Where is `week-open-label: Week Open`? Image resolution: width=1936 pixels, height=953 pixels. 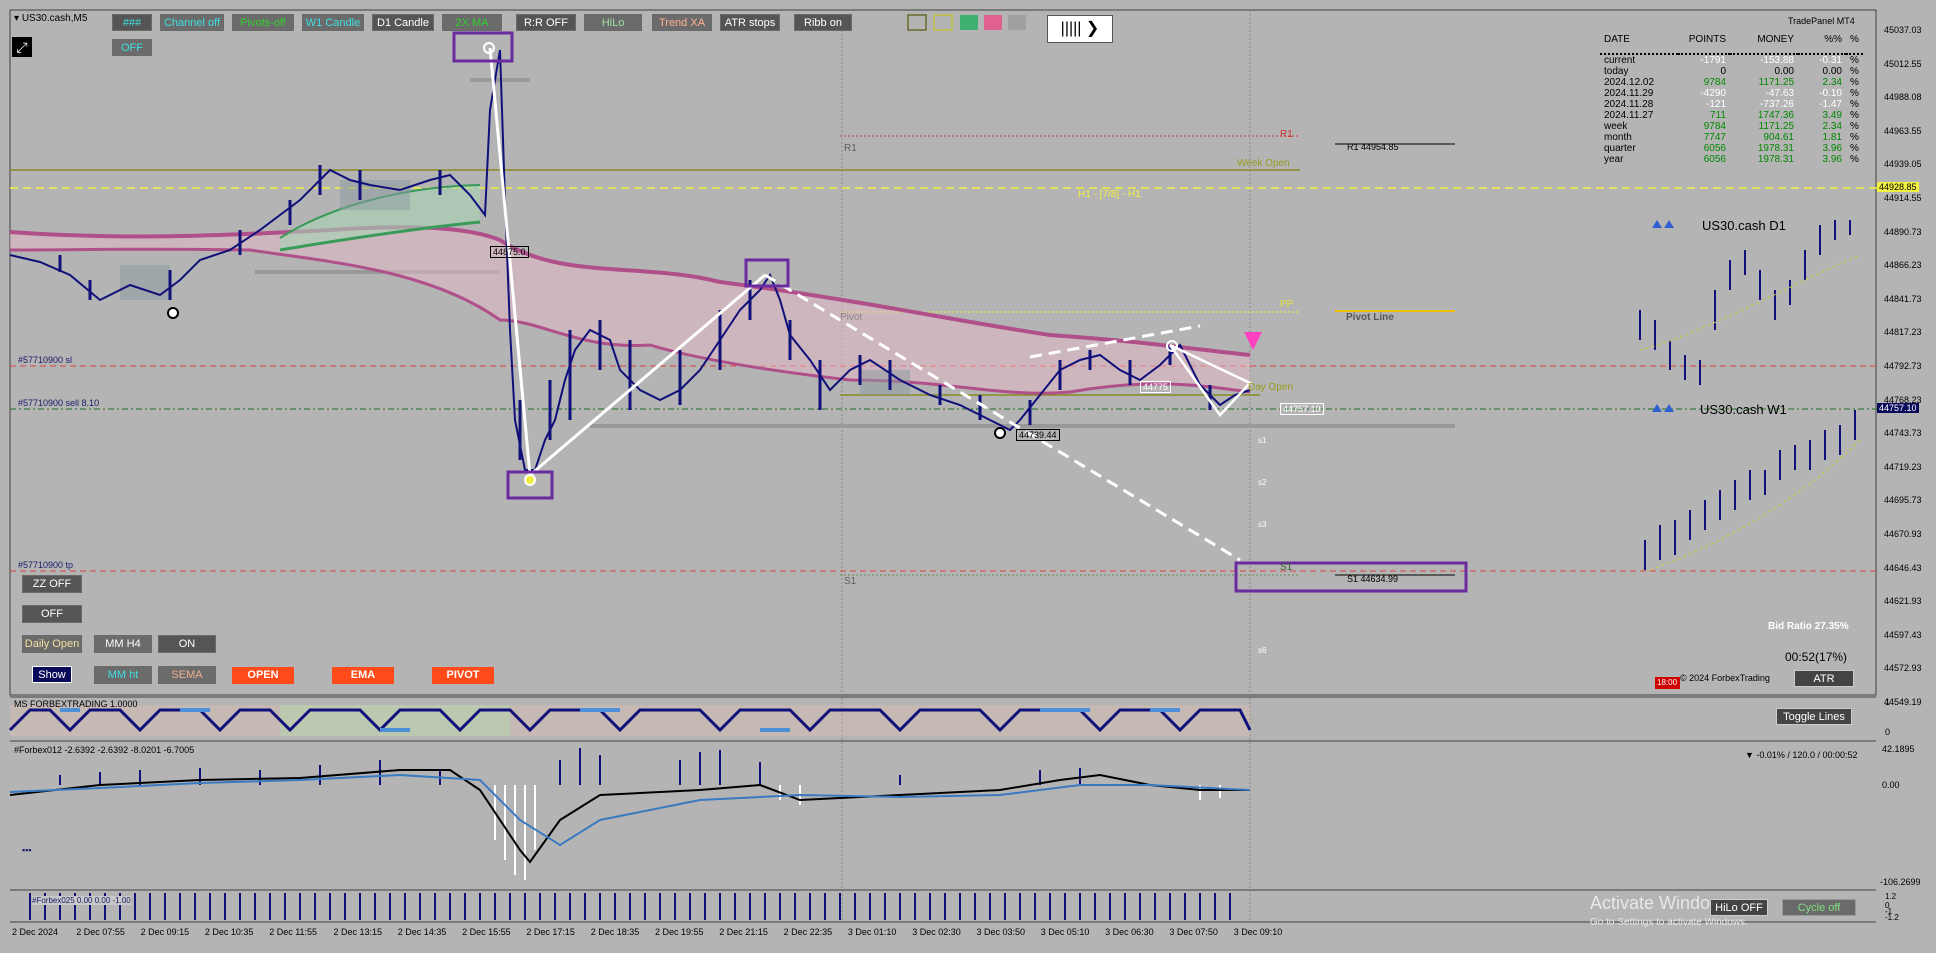 week-open-label: Week Open is located at coordinates (1263, 163).